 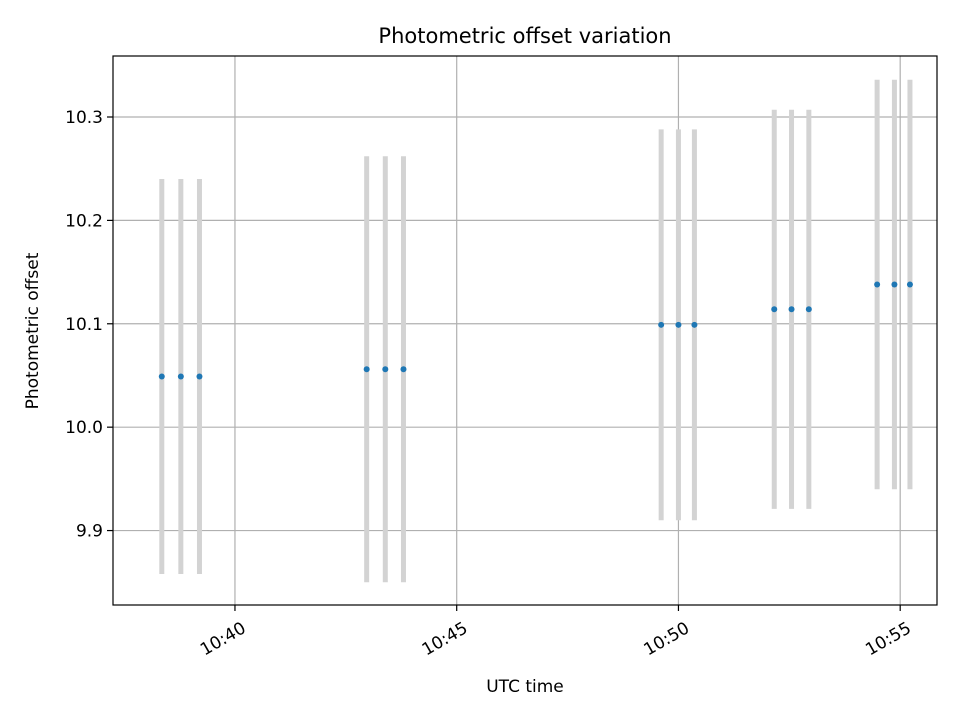 What do you see at coordinates (223, 639) in the screenshot?
I see `x-tick-label: 10:40` at bounding box center [223, 639].